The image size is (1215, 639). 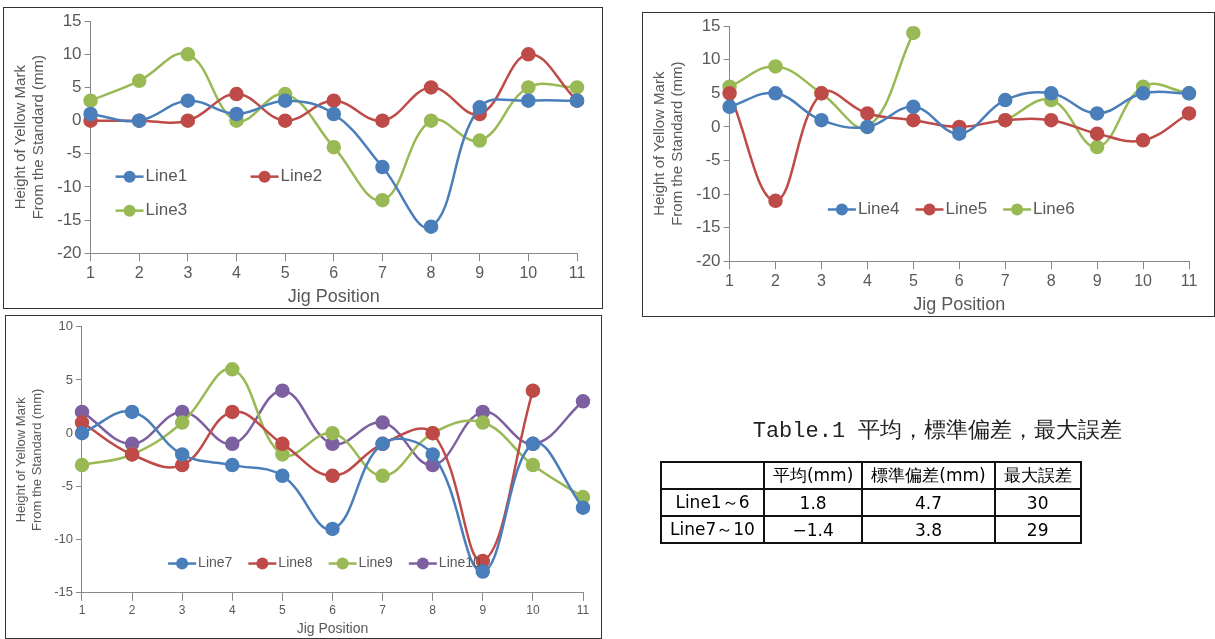 I want to click on legend-label: Line2, so click(x=301, y=176).